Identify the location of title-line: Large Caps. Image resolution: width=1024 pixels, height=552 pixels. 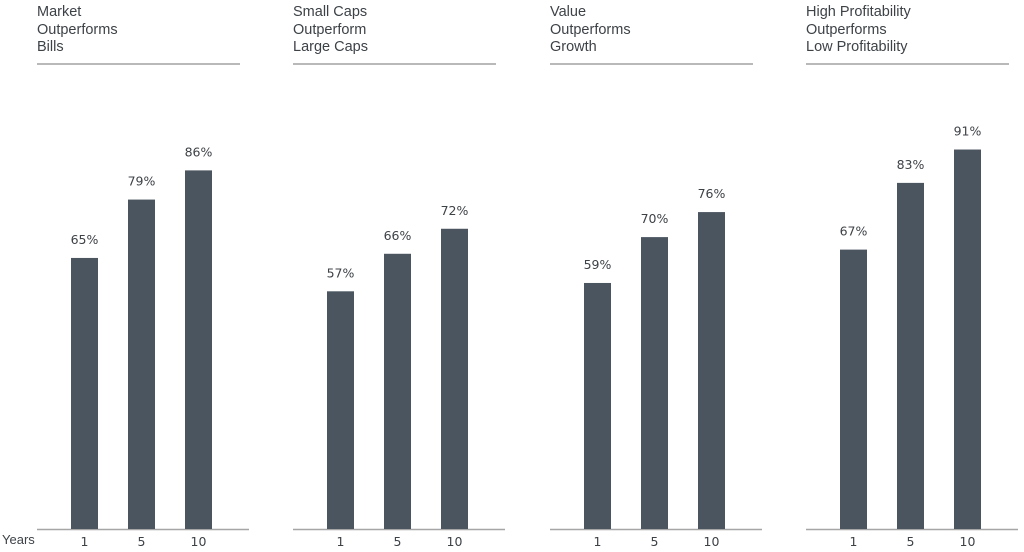
(330, 47).